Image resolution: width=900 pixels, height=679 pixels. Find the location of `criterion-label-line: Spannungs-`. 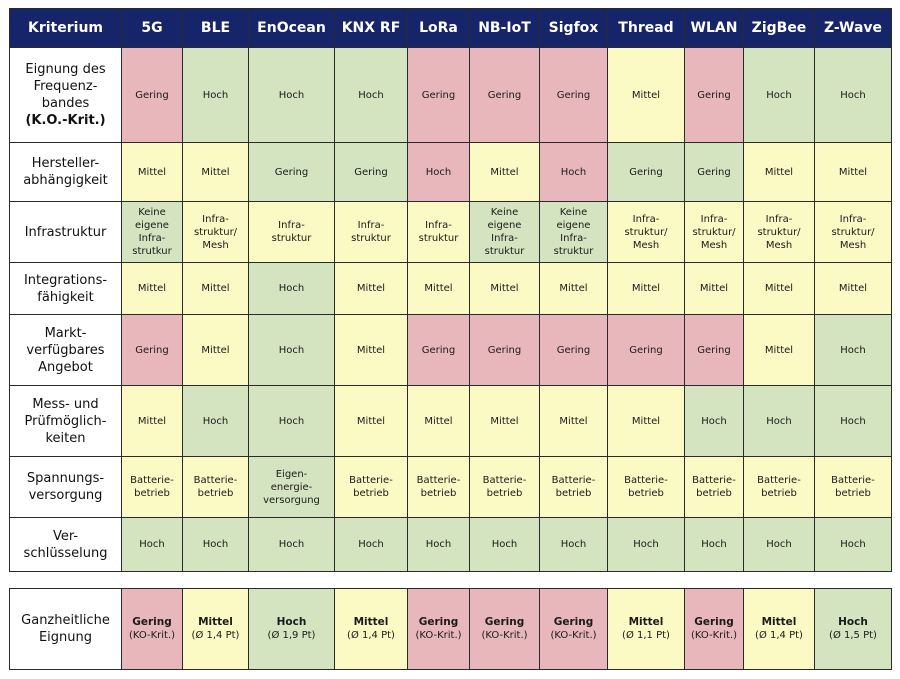

criterion-label-line: Spannungs- is located at coordinates (65, 478).